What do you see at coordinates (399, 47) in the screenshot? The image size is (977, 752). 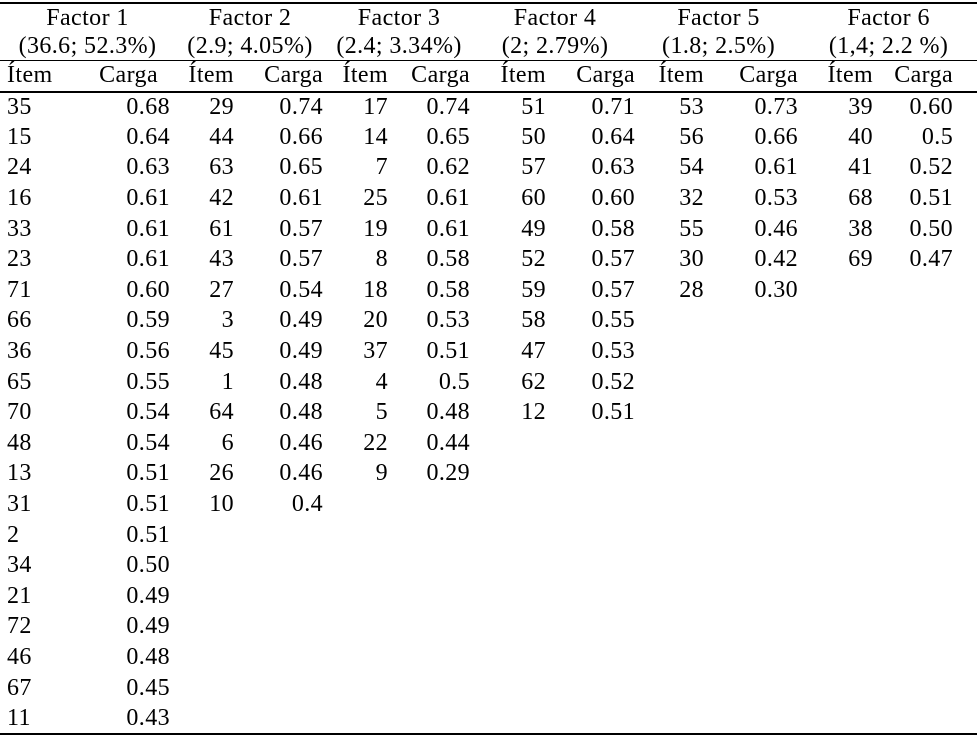 I see `factor-3-variance: (2.4; 3.34%)` at bounding box center [399, 47].